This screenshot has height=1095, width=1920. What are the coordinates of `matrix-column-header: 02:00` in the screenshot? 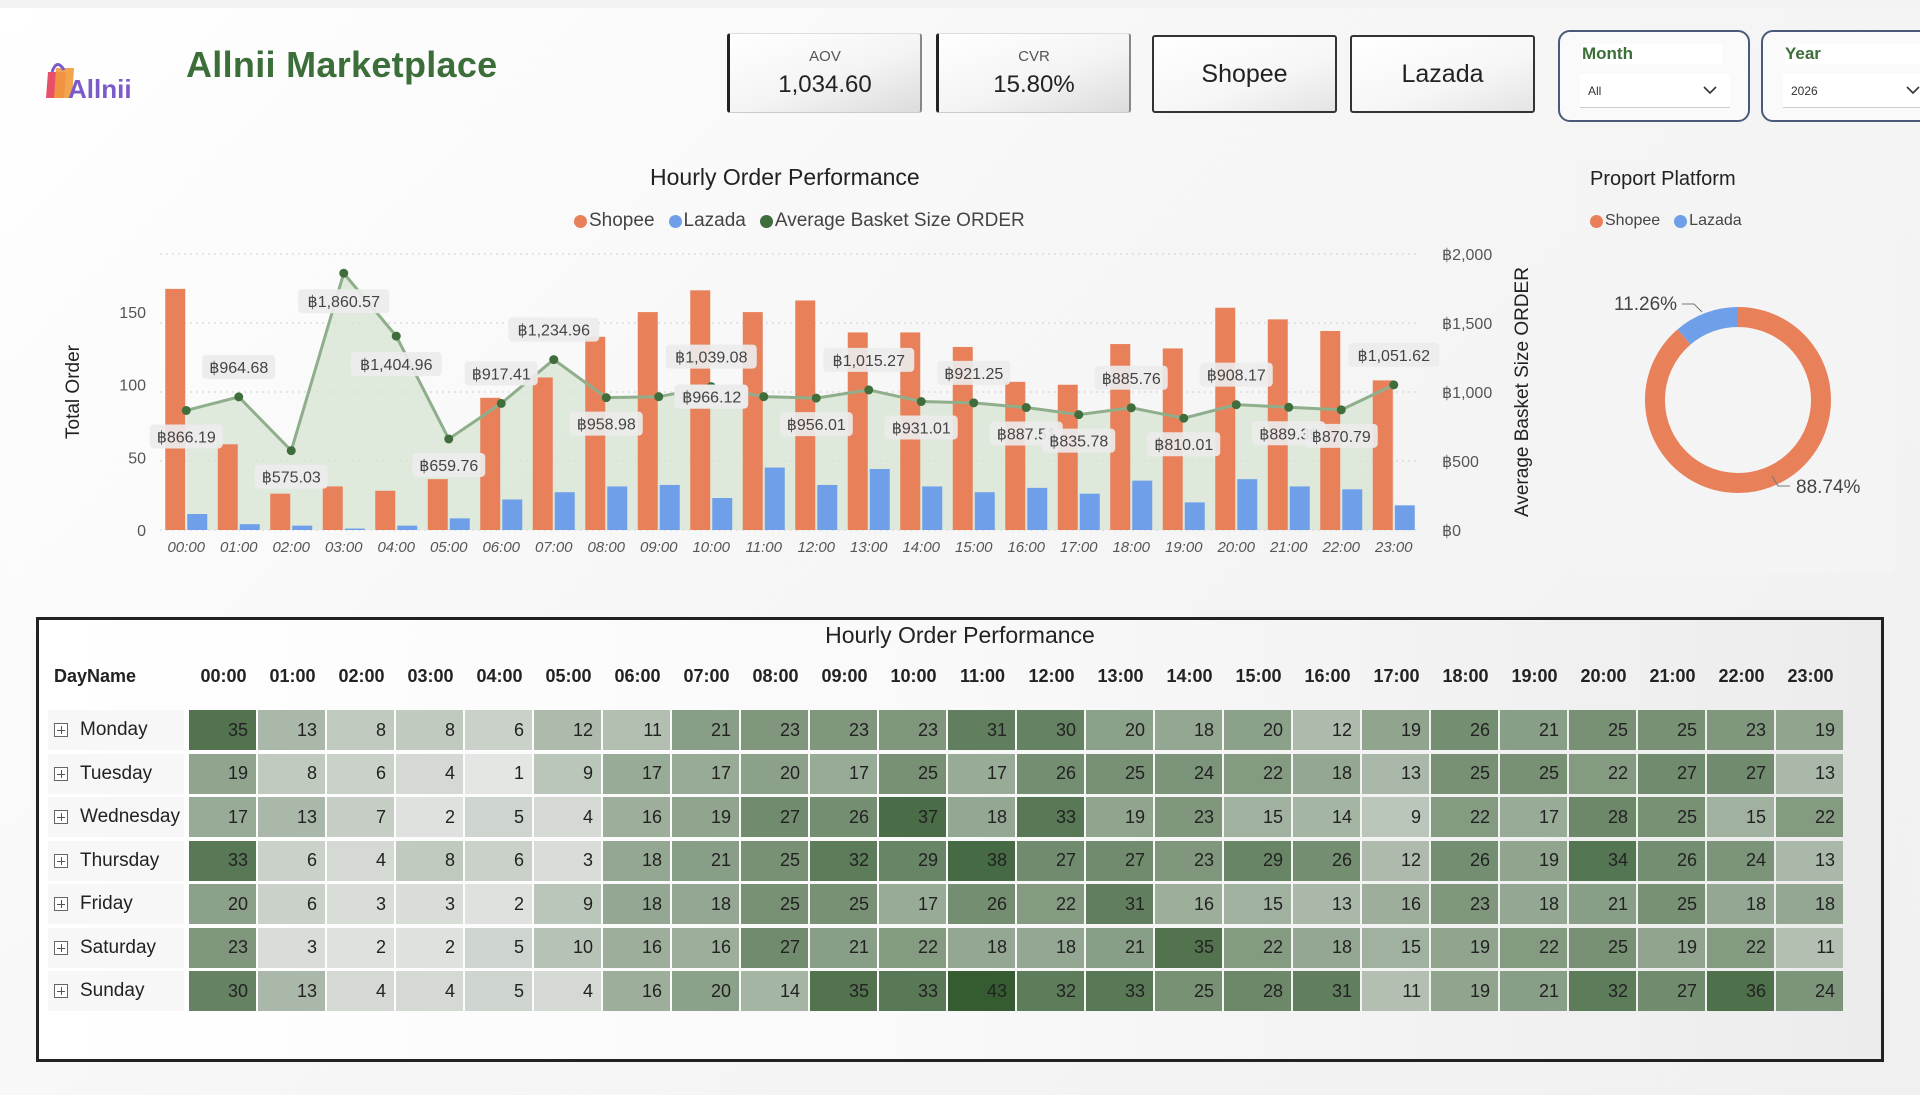 It's located at (361, 675).